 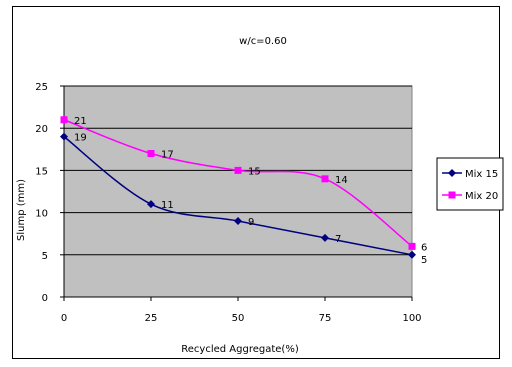 What do you see at coordinates (411, 318) in the screenshot?
I see `x-tick-label: 100` at bounding box center [411, 318].